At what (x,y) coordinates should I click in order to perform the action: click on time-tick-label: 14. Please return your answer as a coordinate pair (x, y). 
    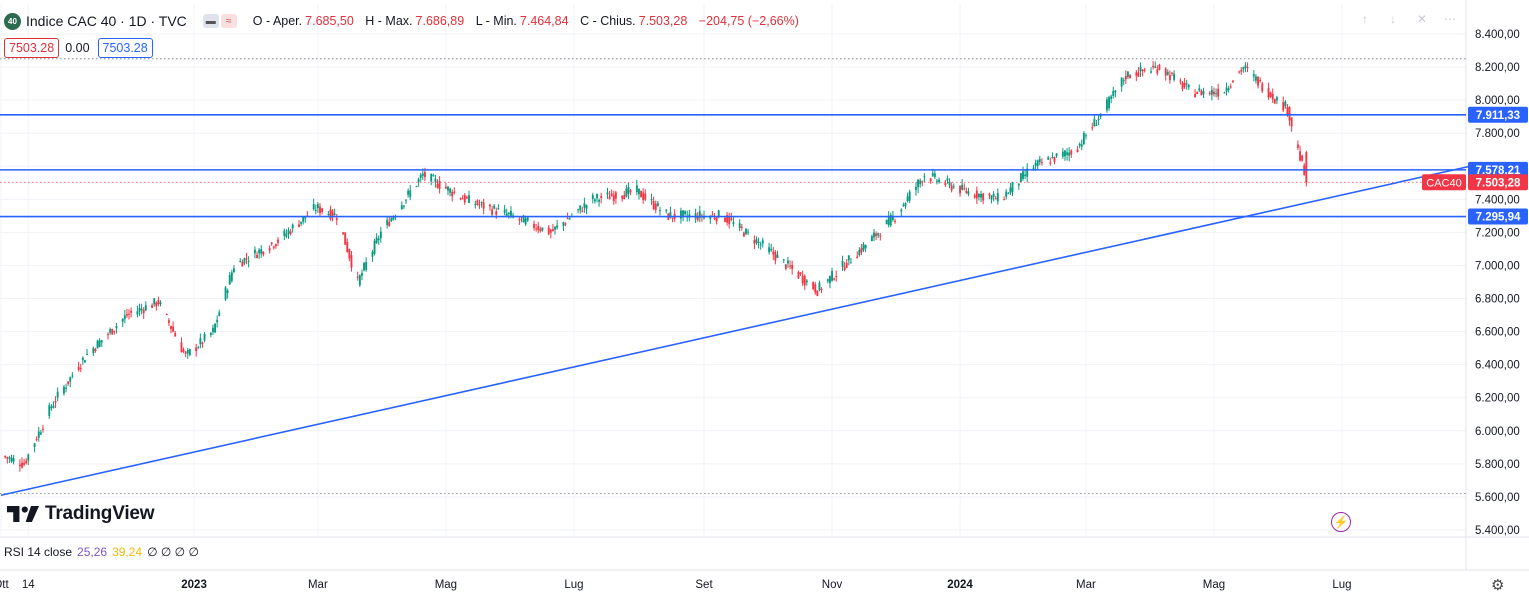
    Looking at the image, I should click on (28, 585).